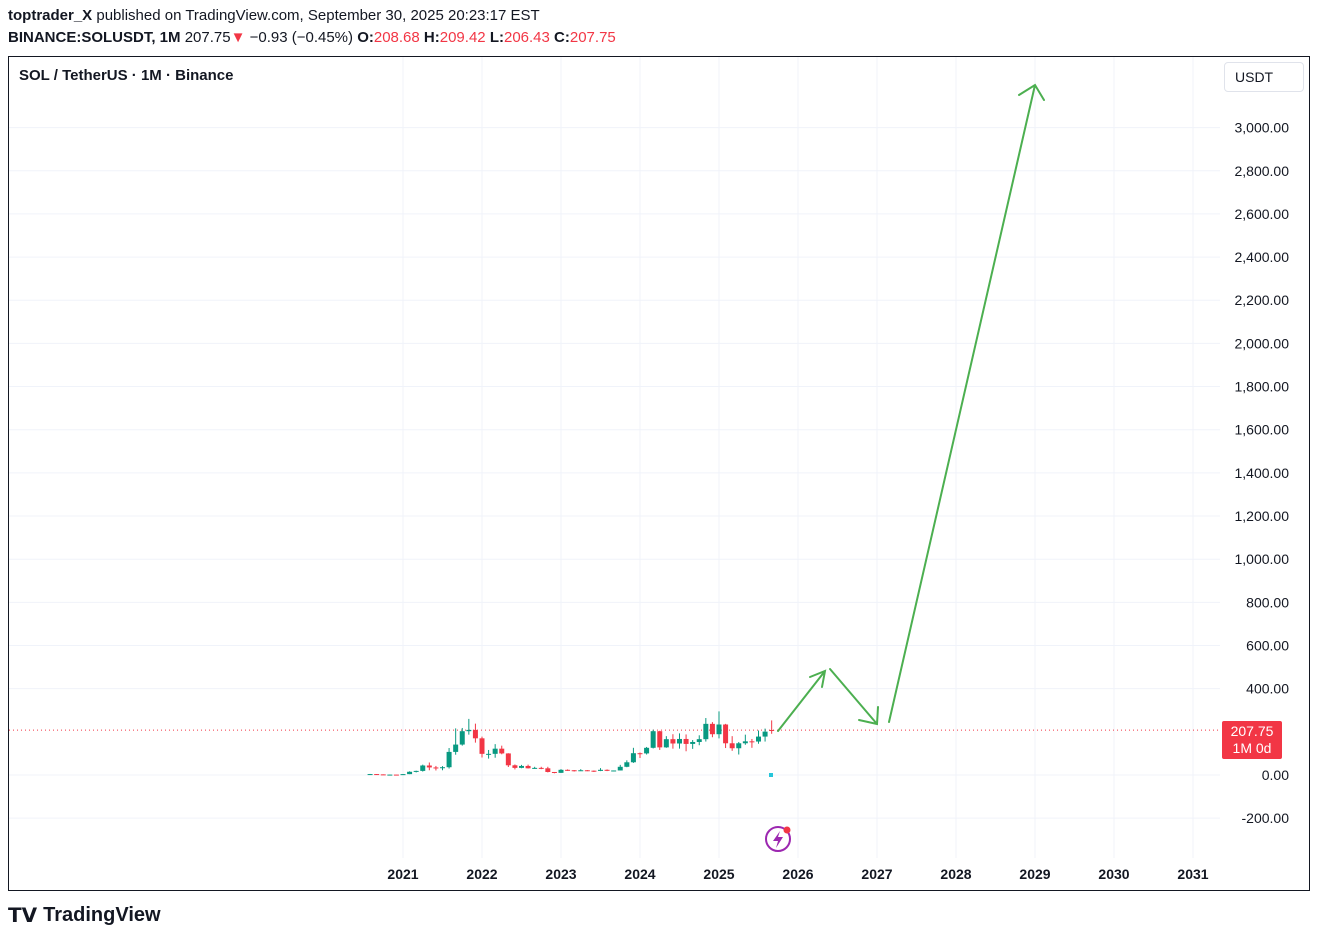 Image resolution: width=1319 pixels, height=938 pixels. What do you see at coordinates (1262, 387) in the screenshot?
I see `y-tick-label: 1,800.00` at bounding box center [1262, 387].